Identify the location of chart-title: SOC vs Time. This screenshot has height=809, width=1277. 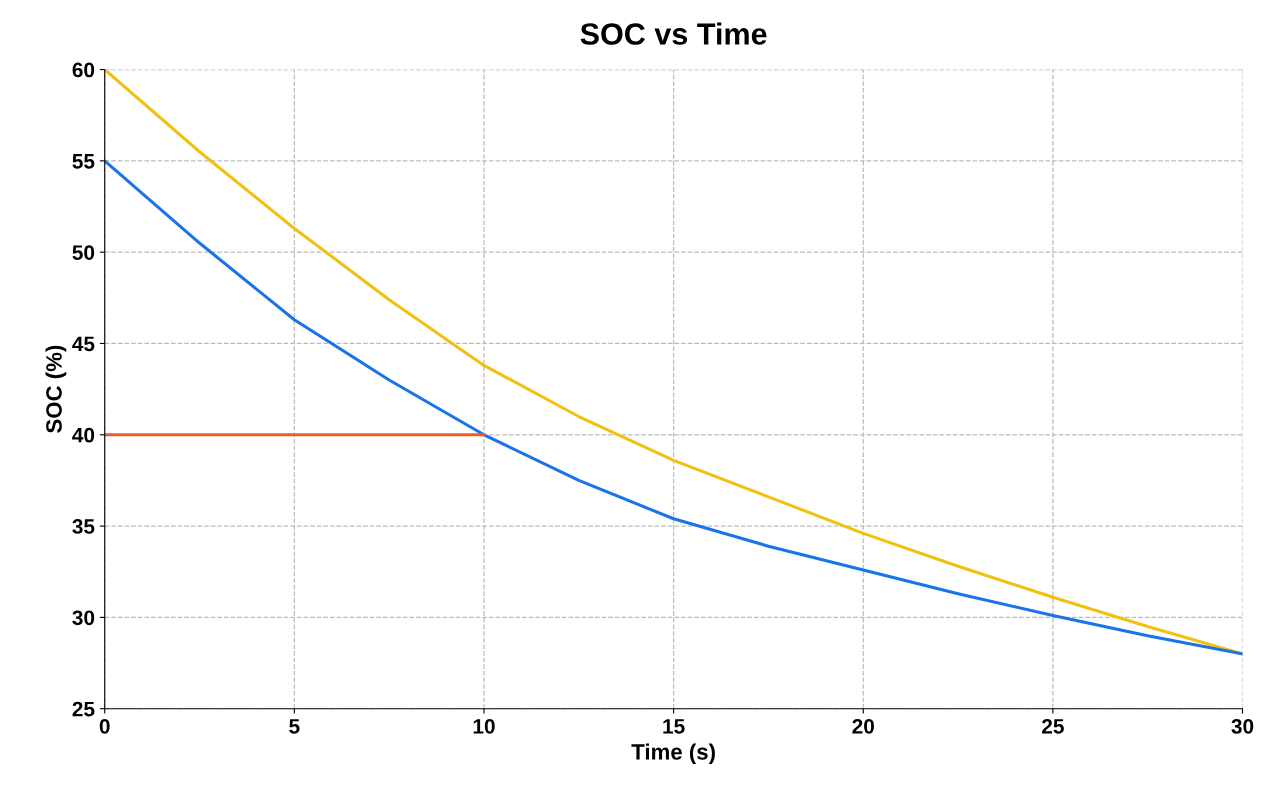
(673, 33).